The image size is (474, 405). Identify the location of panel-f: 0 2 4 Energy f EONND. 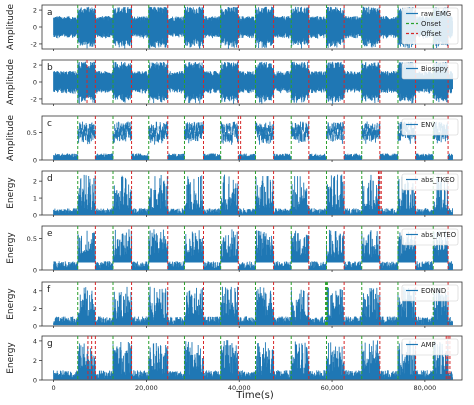
(234, 306).